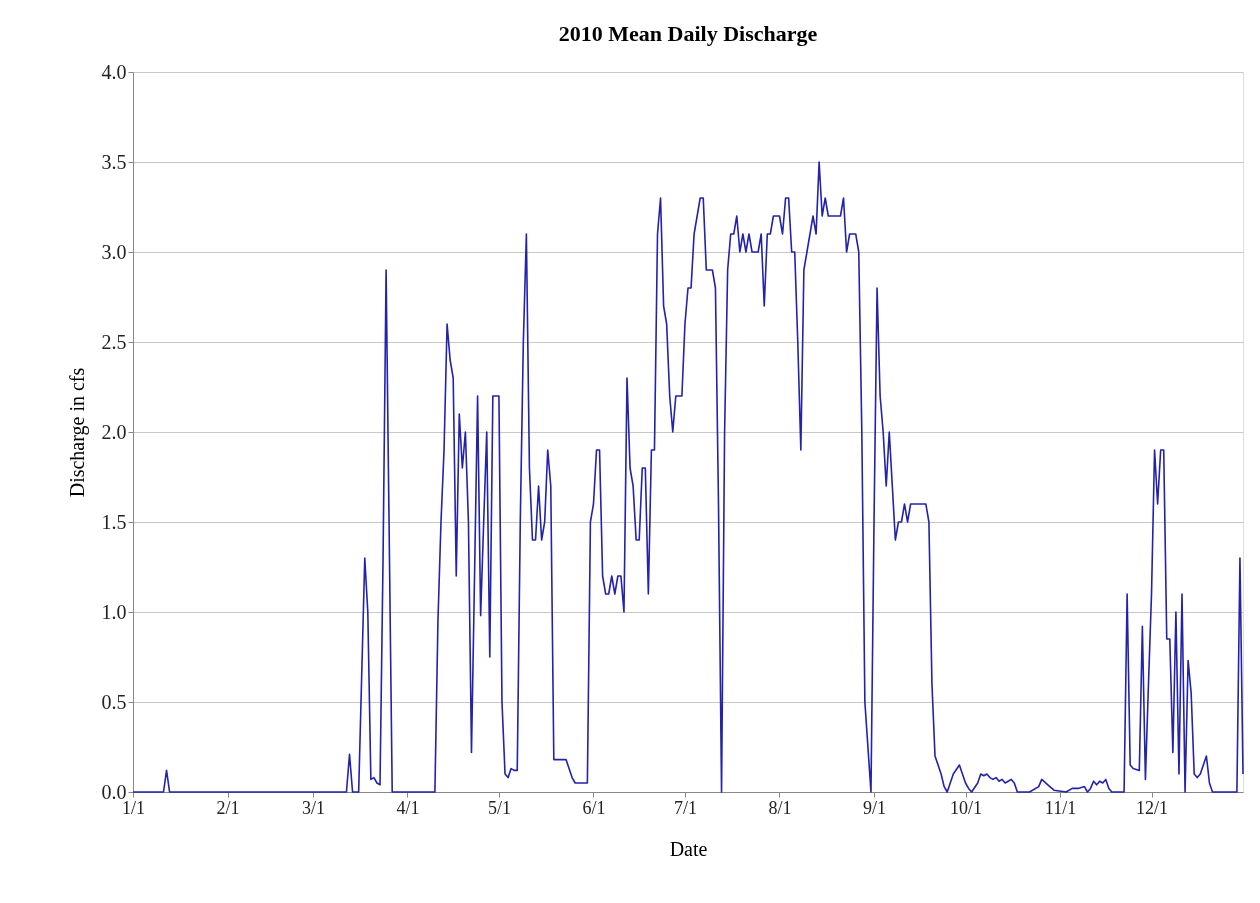  I want to click on x-tick-label: 7/1, so click(685, 807).